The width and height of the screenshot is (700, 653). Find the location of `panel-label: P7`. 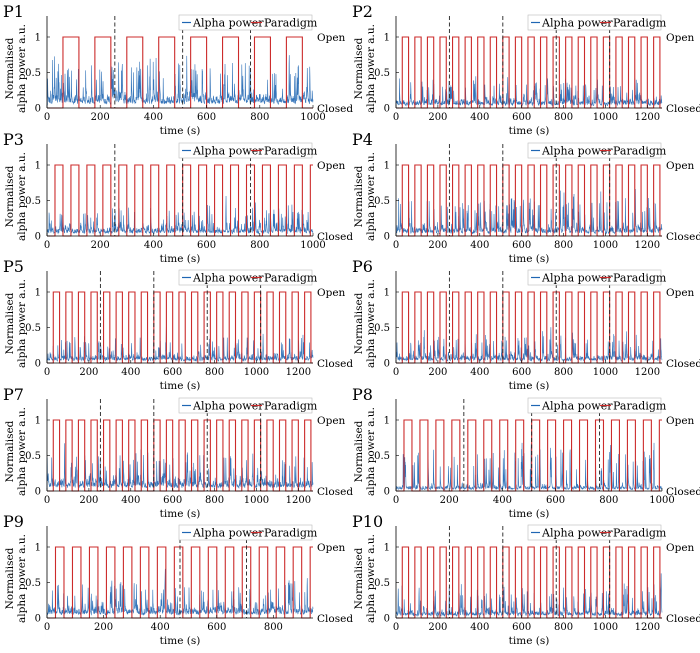

panel-label: P7 is located at coordinates (13, 394).